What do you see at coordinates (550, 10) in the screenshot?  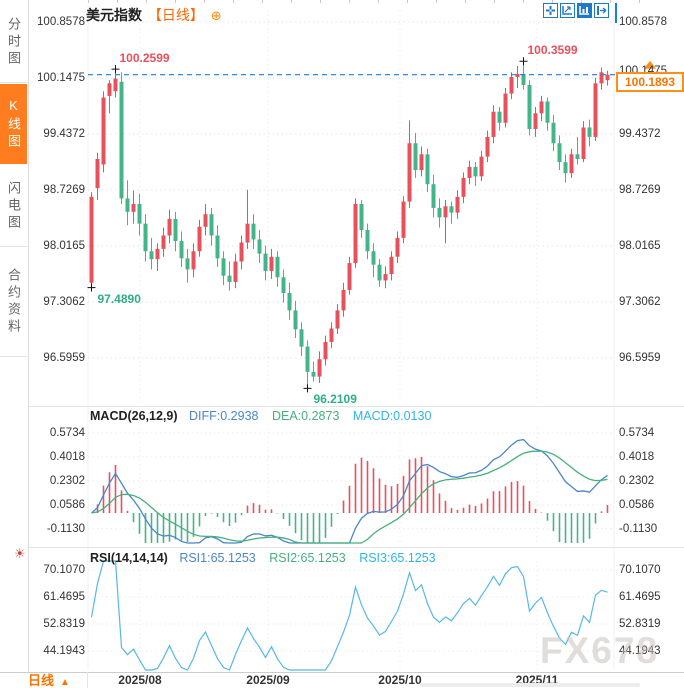 I see `crosshair-icon` at bounding box center [550, 10].